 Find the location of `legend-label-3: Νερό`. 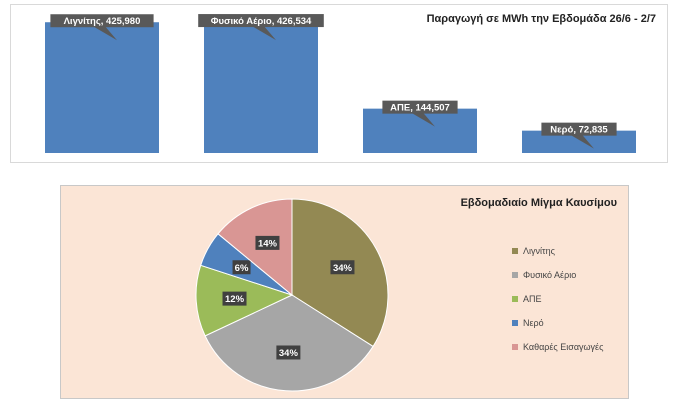

legend-label-3: Νερό is located at coordinates (533, 323).